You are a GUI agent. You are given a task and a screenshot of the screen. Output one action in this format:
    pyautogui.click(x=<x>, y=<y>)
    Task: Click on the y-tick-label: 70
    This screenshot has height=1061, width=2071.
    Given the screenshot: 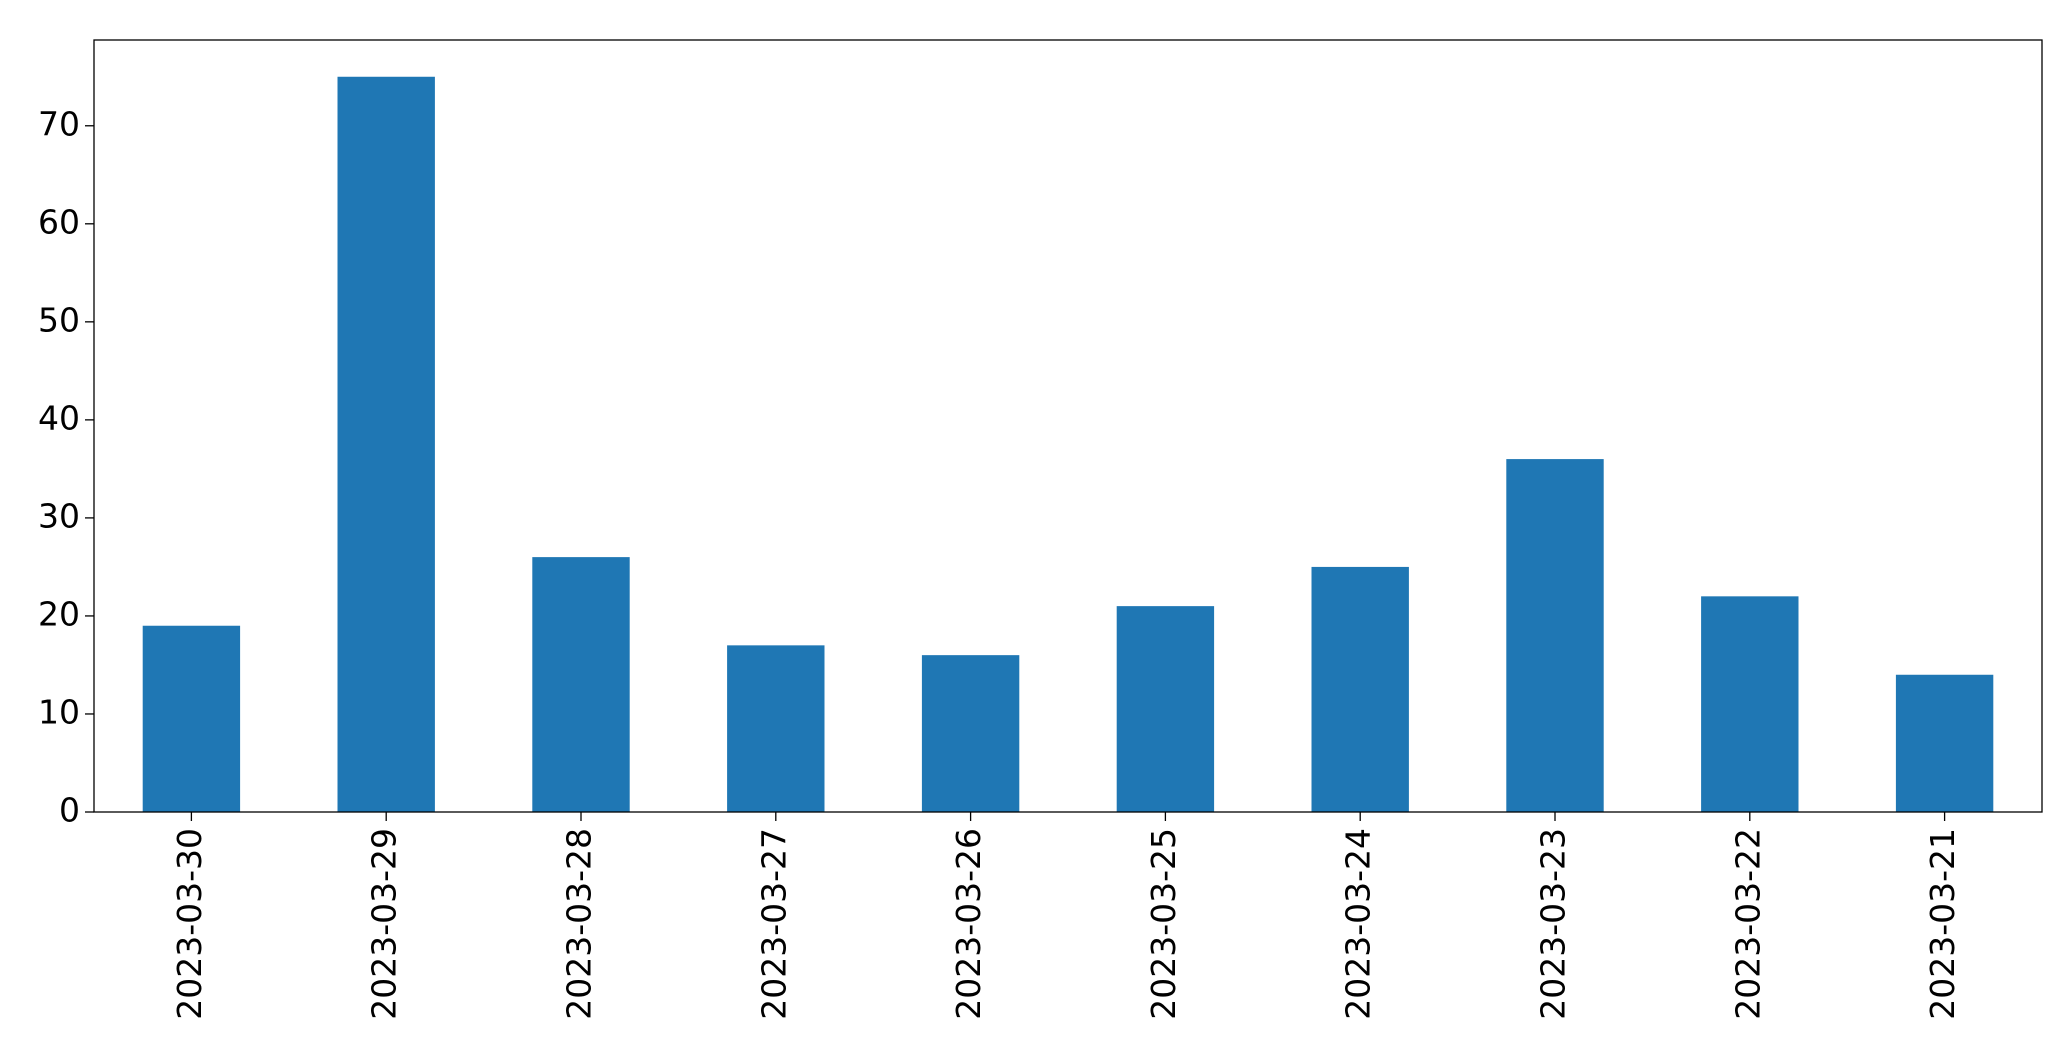 What is the action you would take?
    pyautogui.click(x=59, y=123)
    